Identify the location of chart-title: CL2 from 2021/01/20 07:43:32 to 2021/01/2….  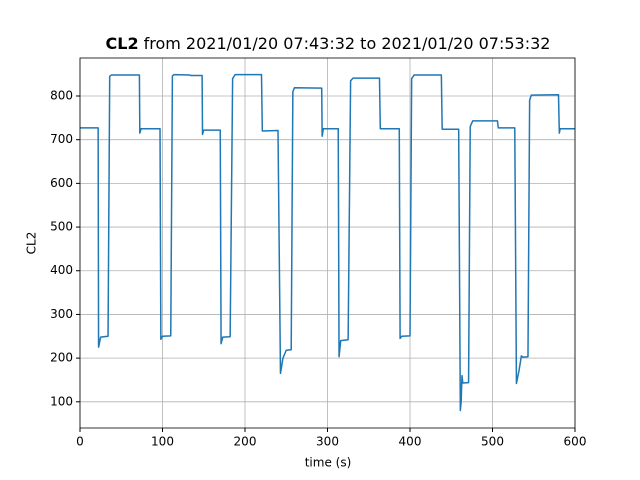
(328, 43).